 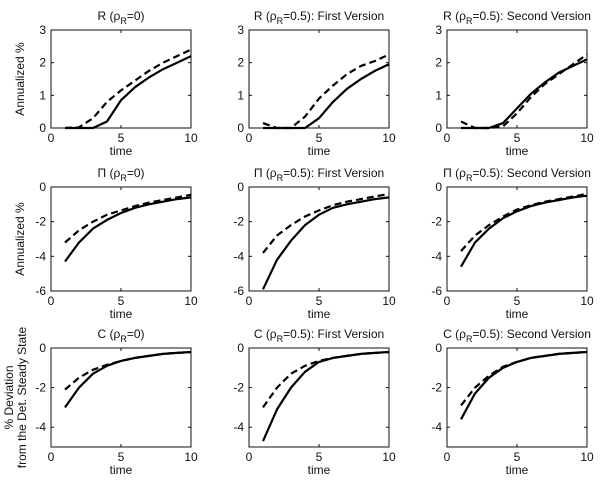 I want to click on subplot-title: C (ρR=0.5): First Version, so click(x=319, y=335).